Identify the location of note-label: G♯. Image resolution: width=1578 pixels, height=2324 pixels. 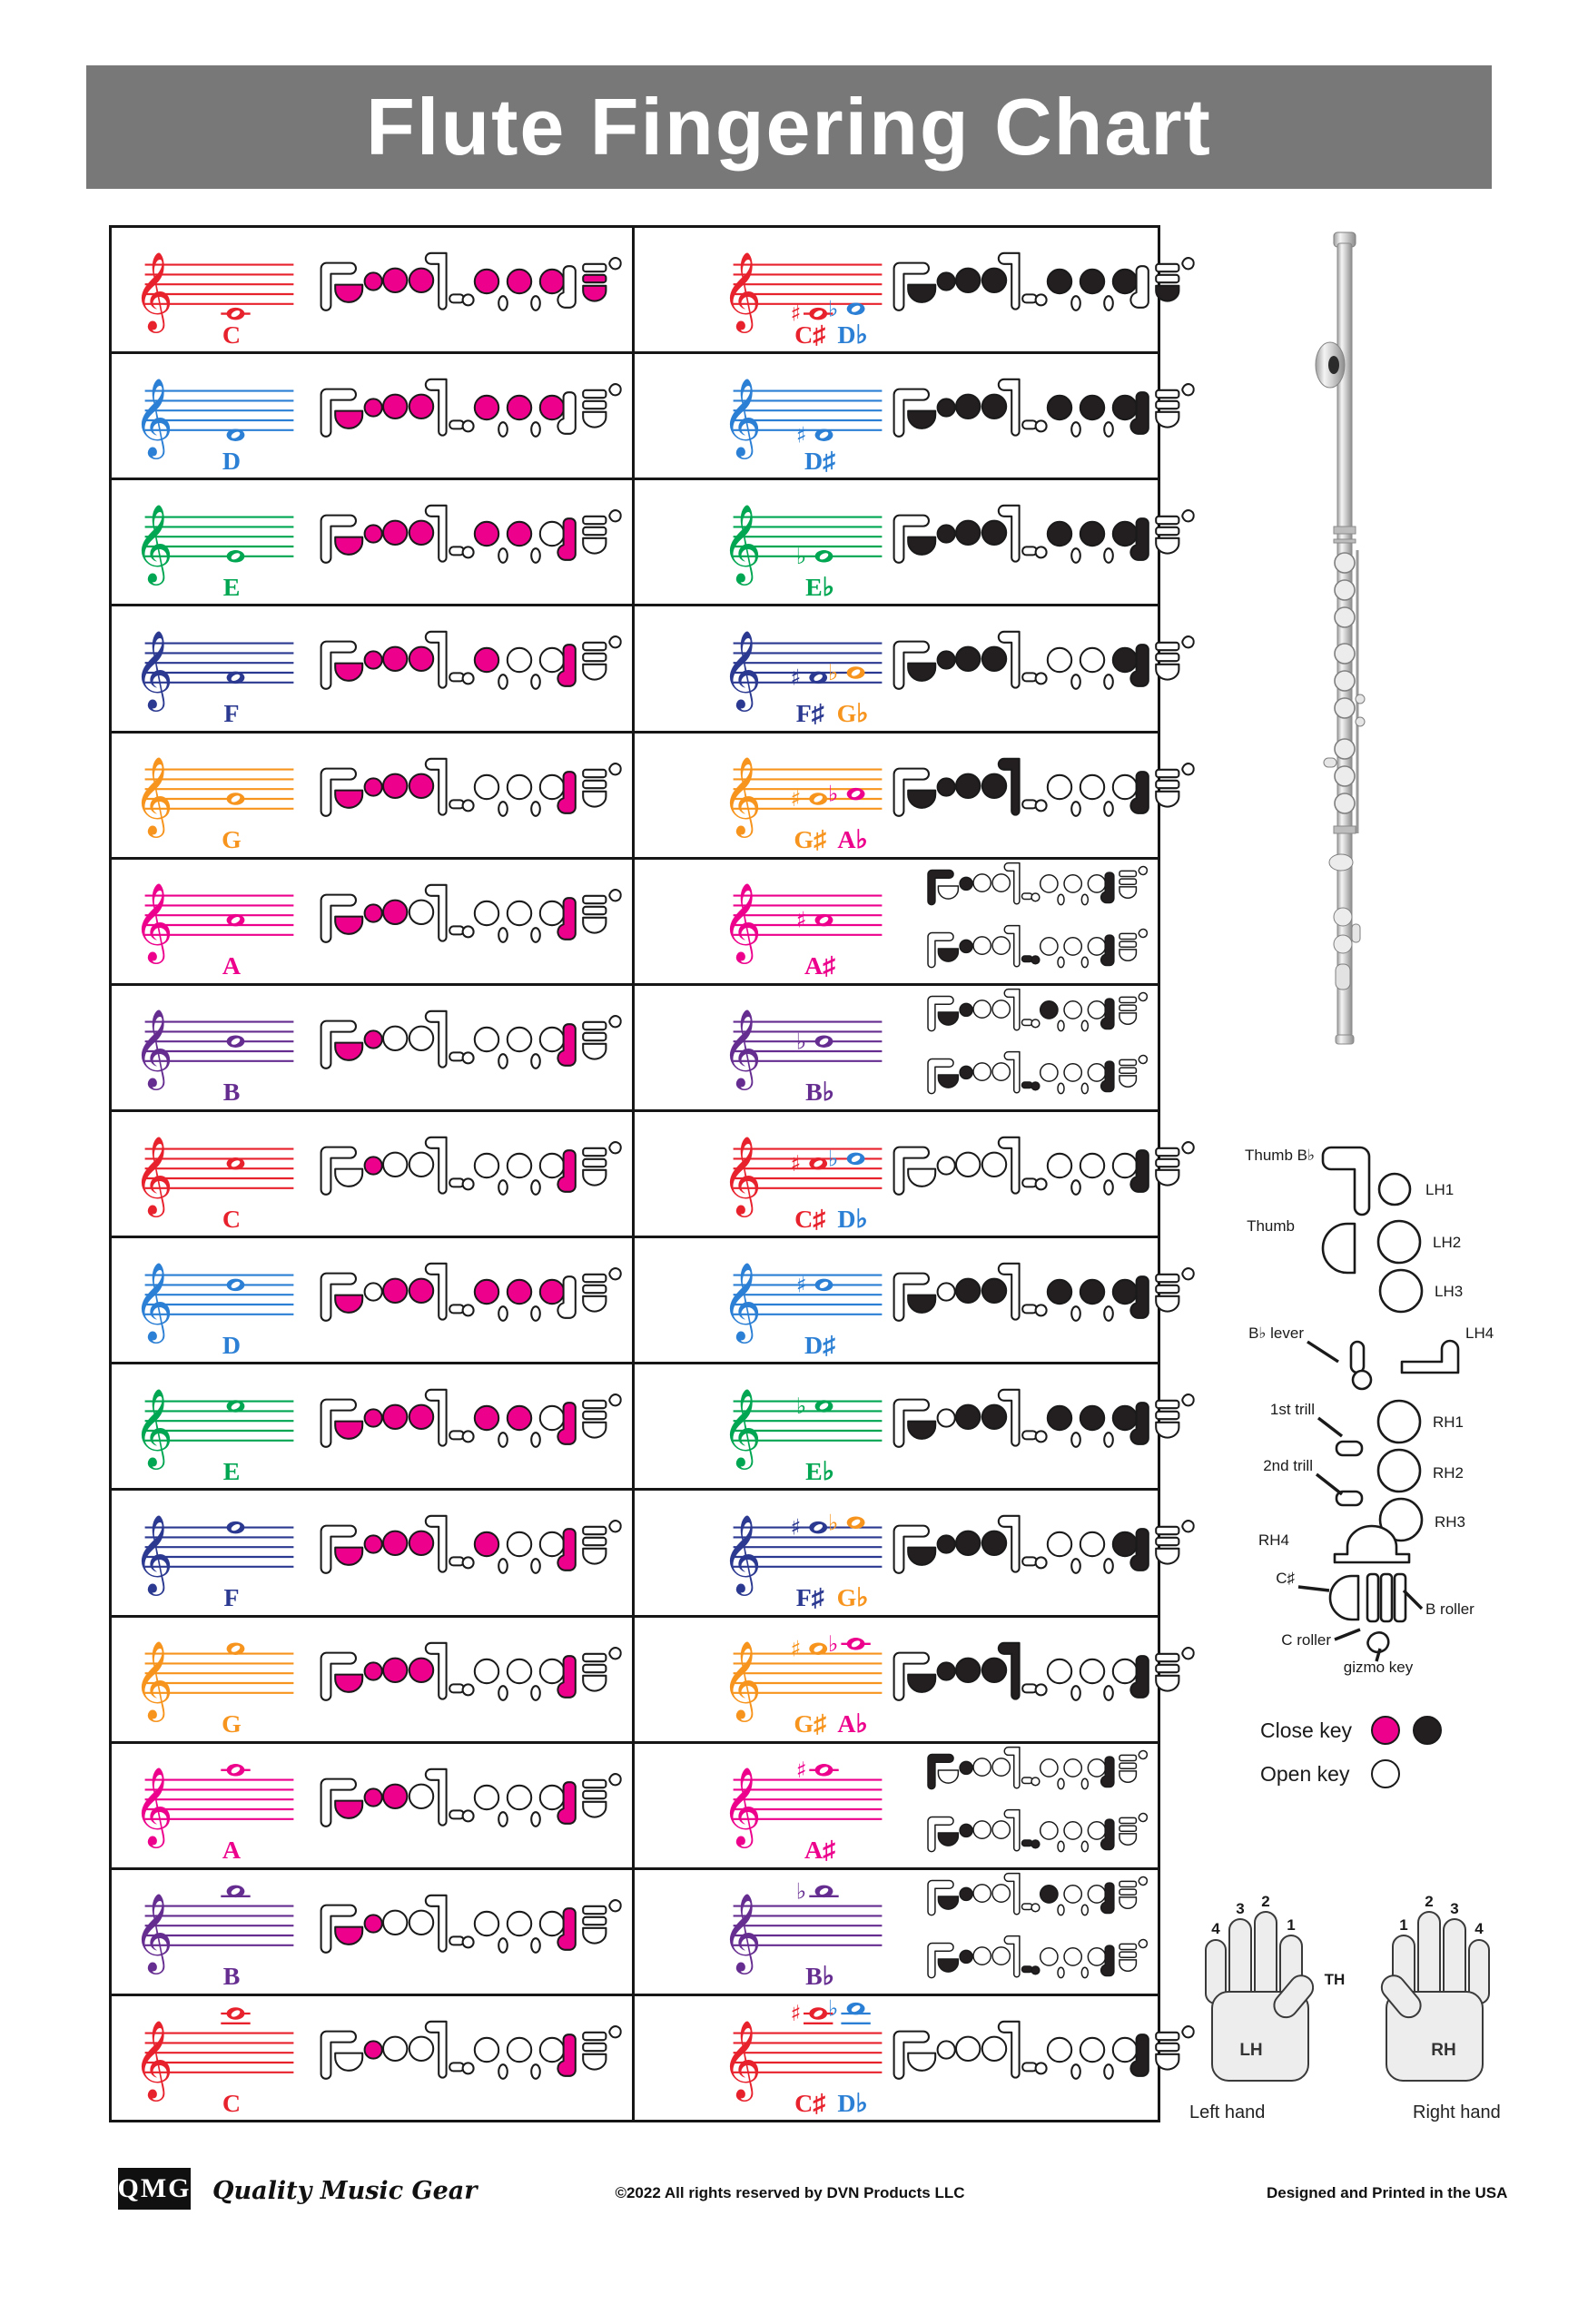
(810, 840).